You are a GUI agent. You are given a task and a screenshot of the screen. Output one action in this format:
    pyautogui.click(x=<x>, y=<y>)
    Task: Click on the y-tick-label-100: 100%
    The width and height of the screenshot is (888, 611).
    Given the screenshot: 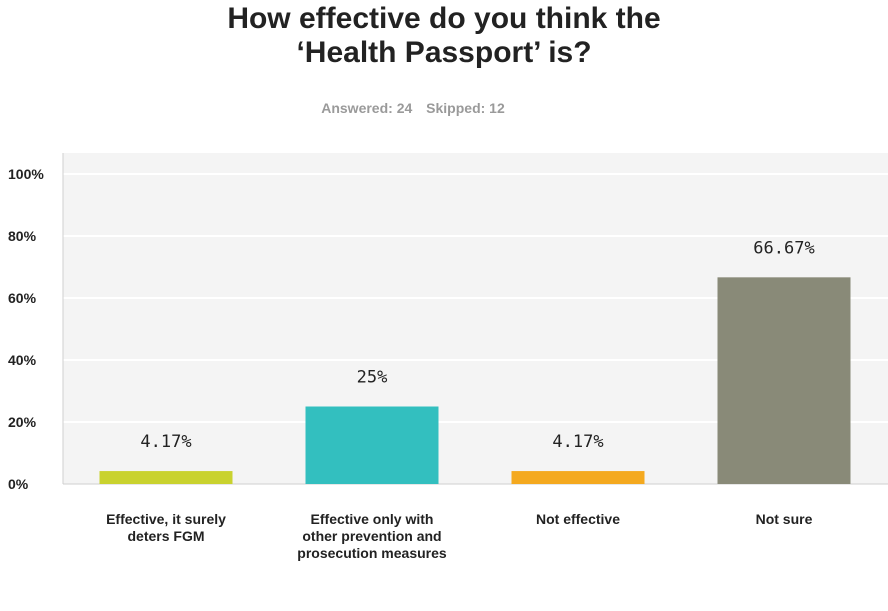 What is the action you would take?
    pyautogui.click(x=26, y=174)
    